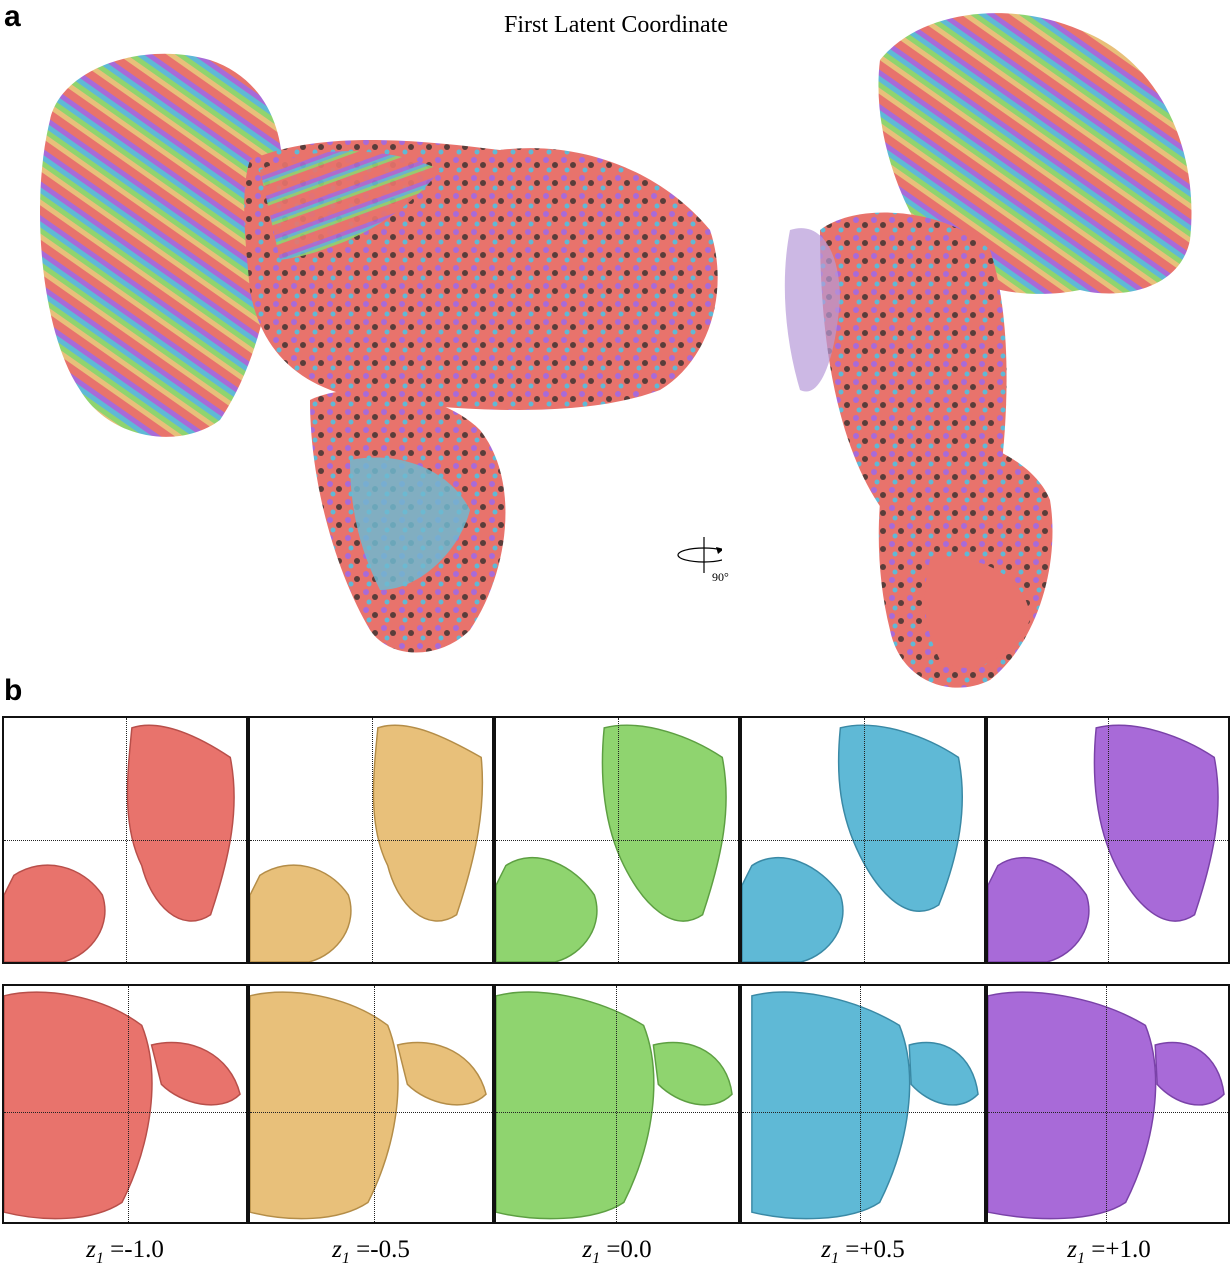 The width and height of the screenshot is (1232, 1280). What do you see at coordinates (371, 1251) in the screenshot?
I see `latent-label-z-minus-0-5: z1 =-0.5` at bounding box center [371, 1251].